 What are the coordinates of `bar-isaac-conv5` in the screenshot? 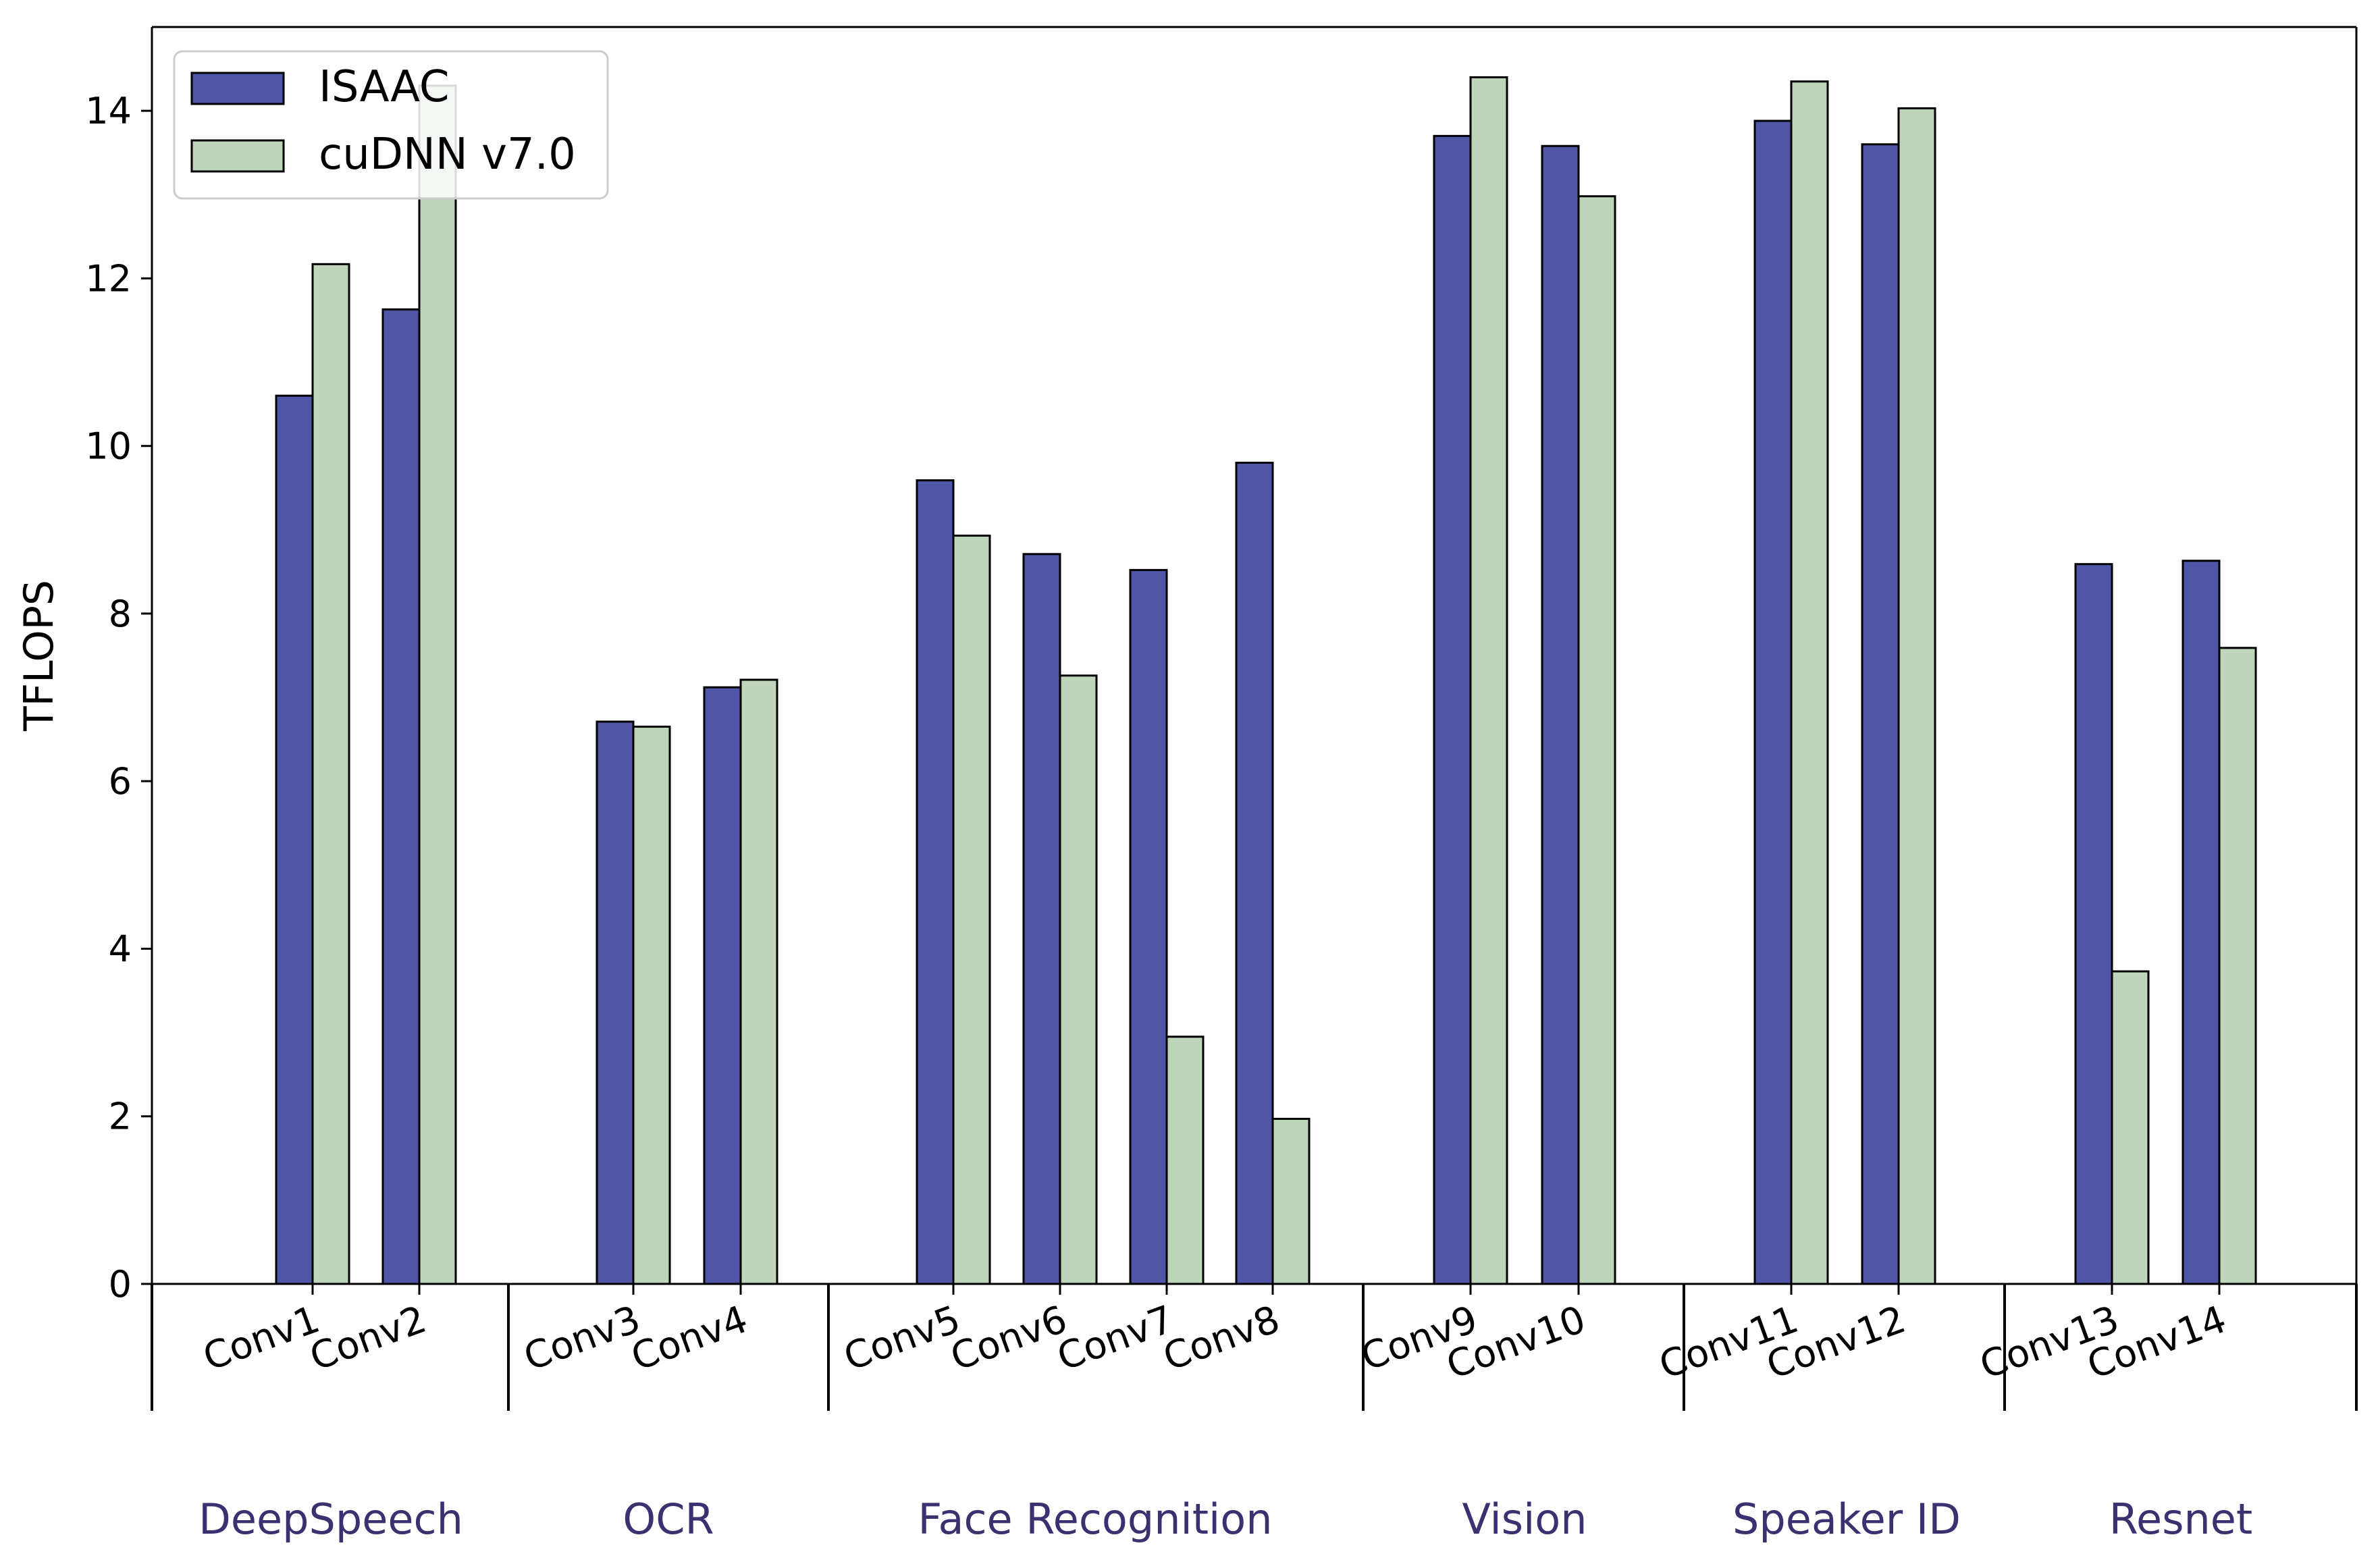 It's located at (936, 882).